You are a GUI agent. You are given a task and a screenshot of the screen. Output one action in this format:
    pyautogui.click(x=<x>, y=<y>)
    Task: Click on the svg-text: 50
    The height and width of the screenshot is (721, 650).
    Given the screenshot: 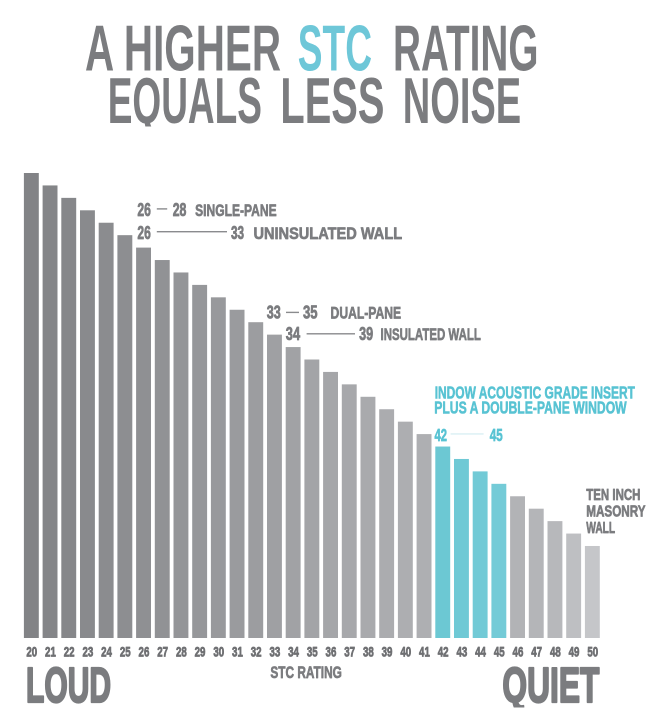 What is the action you would take?
    pyautogui.click(x=592, y=652)
    